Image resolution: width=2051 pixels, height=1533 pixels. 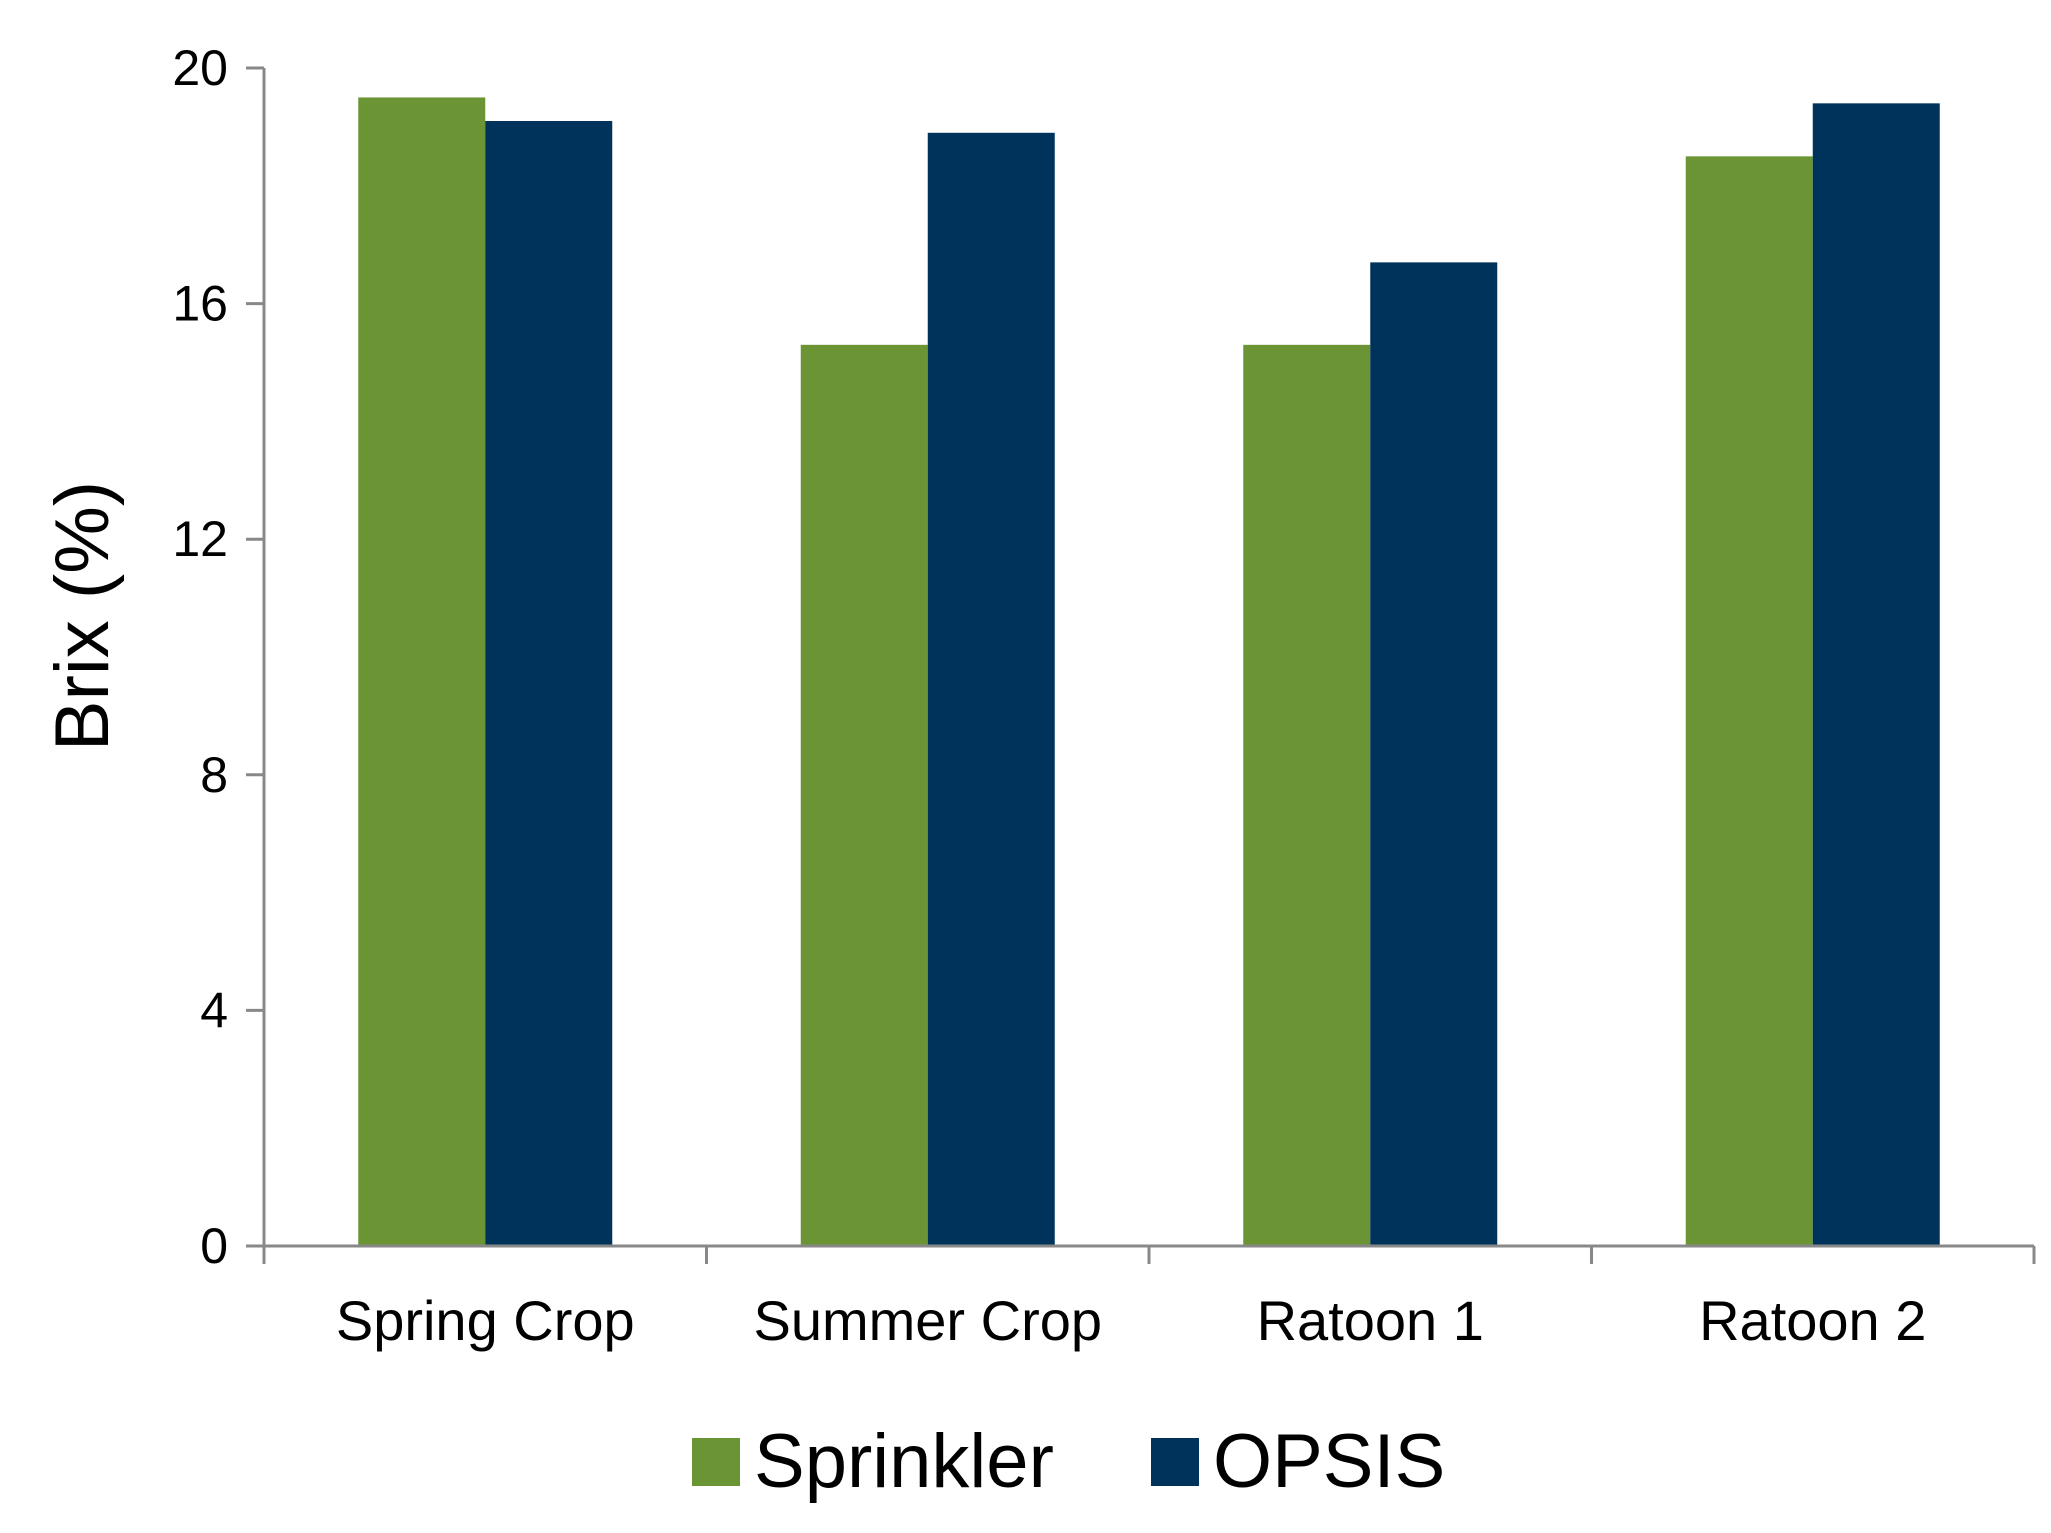 What do you see at coordinates (864, 795) in the screenshot?
I see `bar-sprinkler-summer-crop` at bounding box center [864, 795].